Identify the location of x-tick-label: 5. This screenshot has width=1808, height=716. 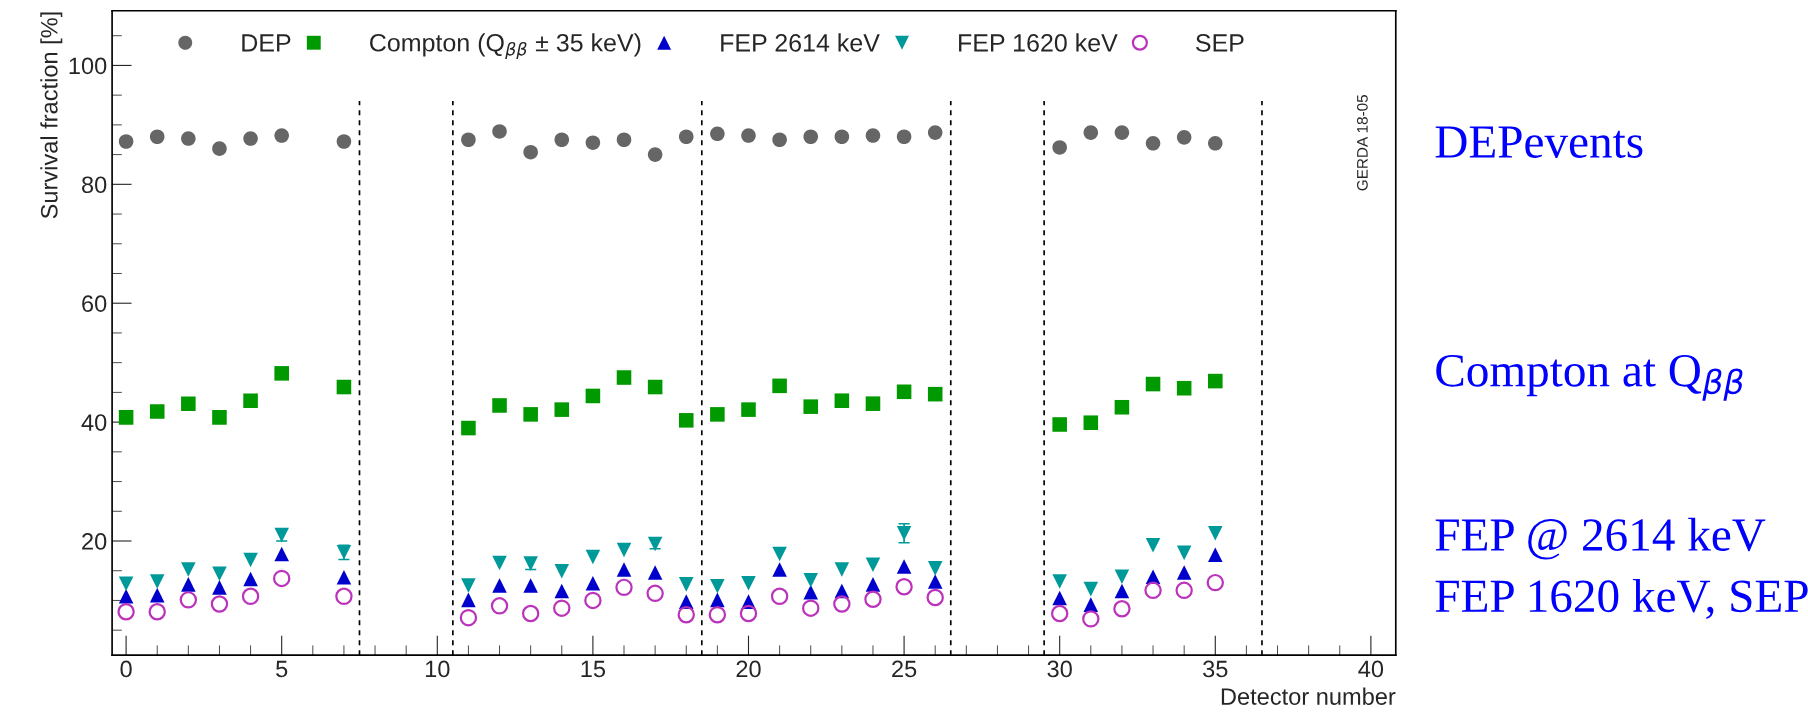
(282, 669).